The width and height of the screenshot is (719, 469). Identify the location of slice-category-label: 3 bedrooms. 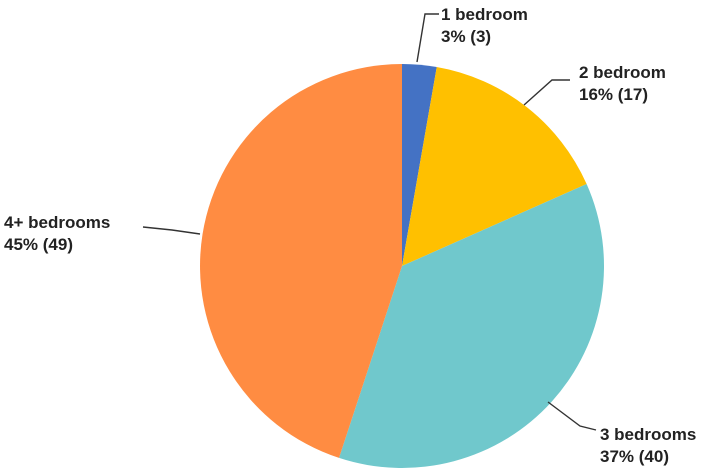
(648, 434).